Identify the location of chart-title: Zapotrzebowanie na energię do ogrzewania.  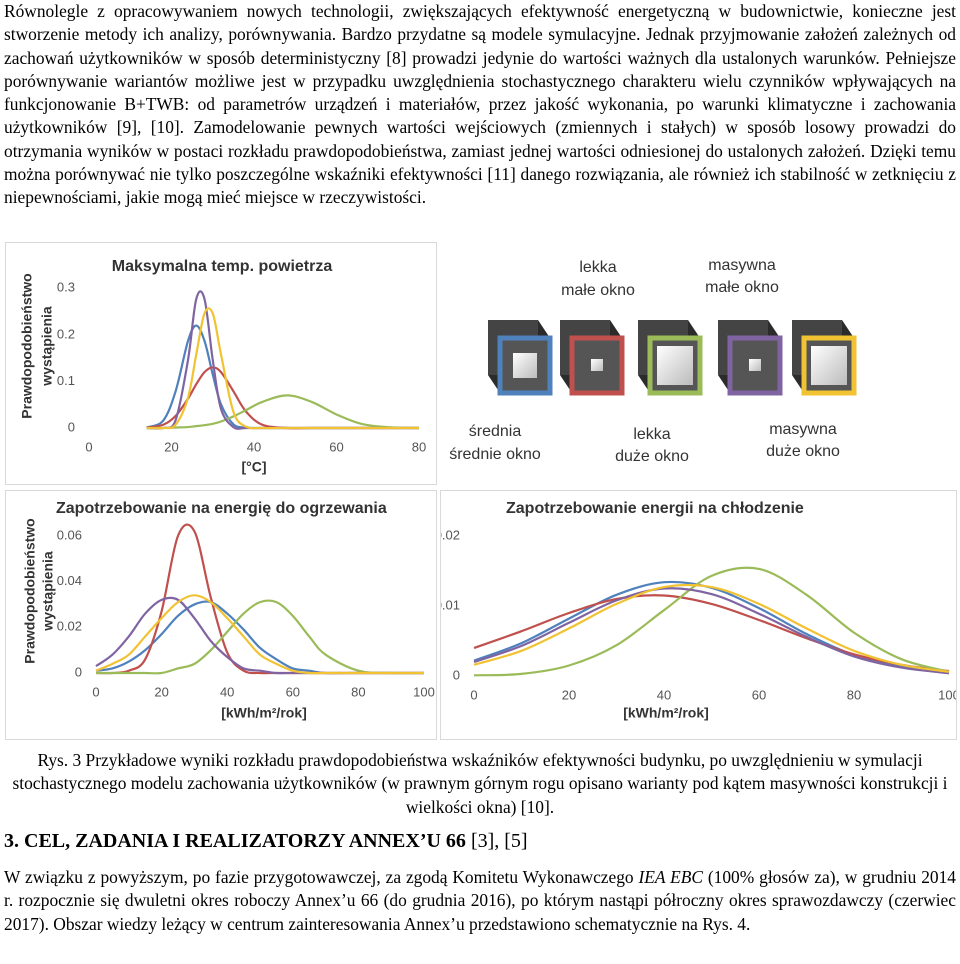
(221, 508).